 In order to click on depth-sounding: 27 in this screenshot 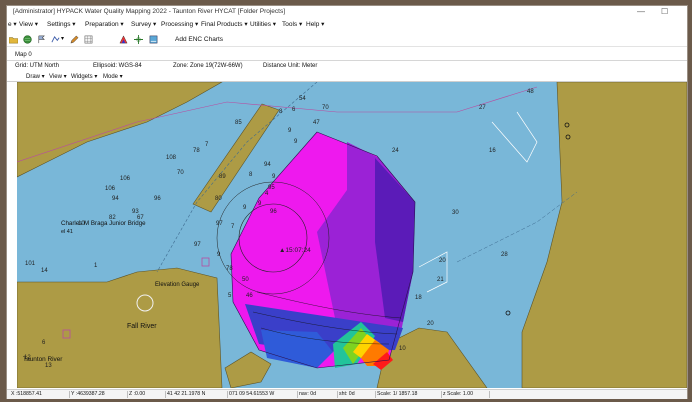, I will do `click(482, 108)`.